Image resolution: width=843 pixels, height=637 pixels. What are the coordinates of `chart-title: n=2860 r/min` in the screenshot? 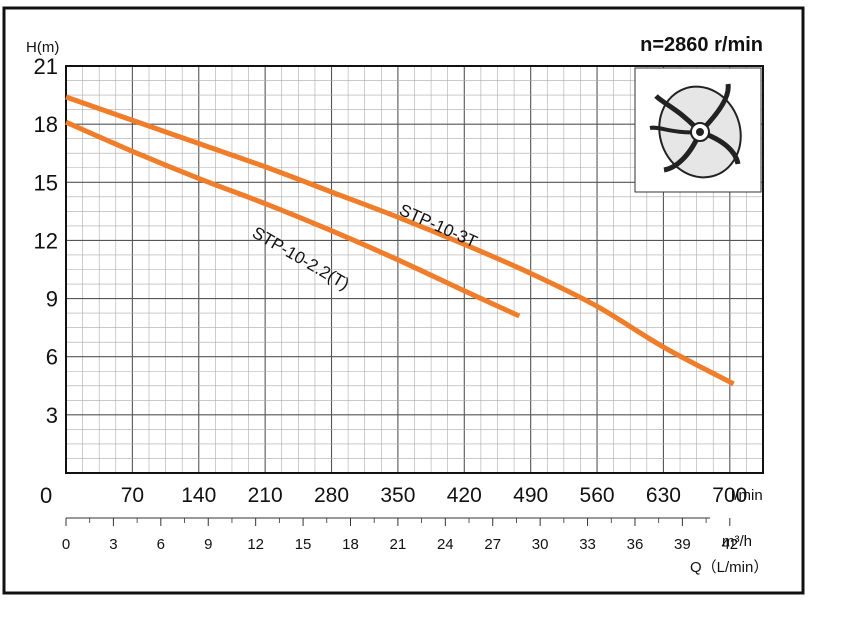 It's located at (701, 45).